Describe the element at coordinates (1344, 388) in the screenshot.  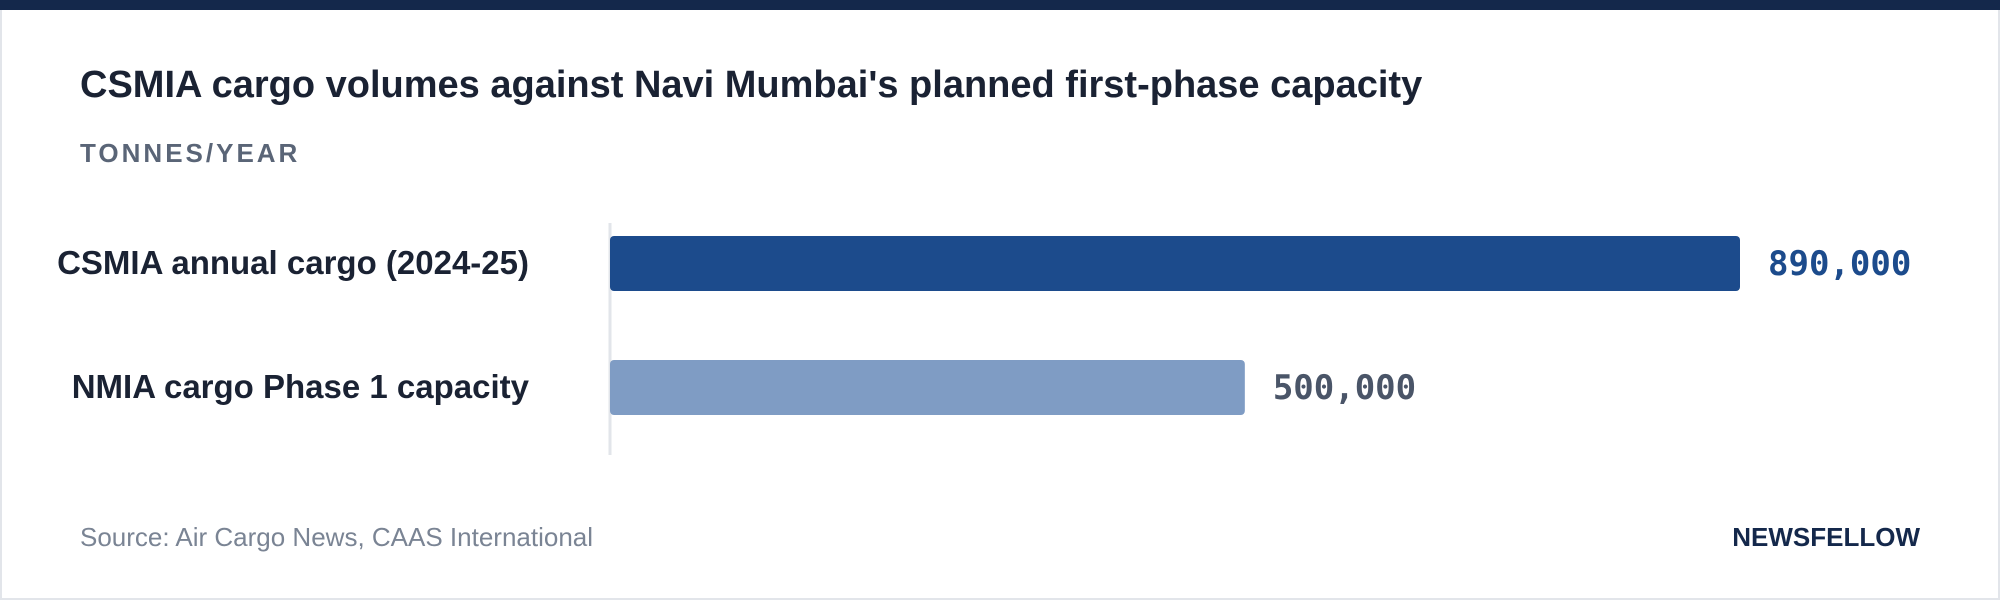
I see `value-label: 500,000` at that location.